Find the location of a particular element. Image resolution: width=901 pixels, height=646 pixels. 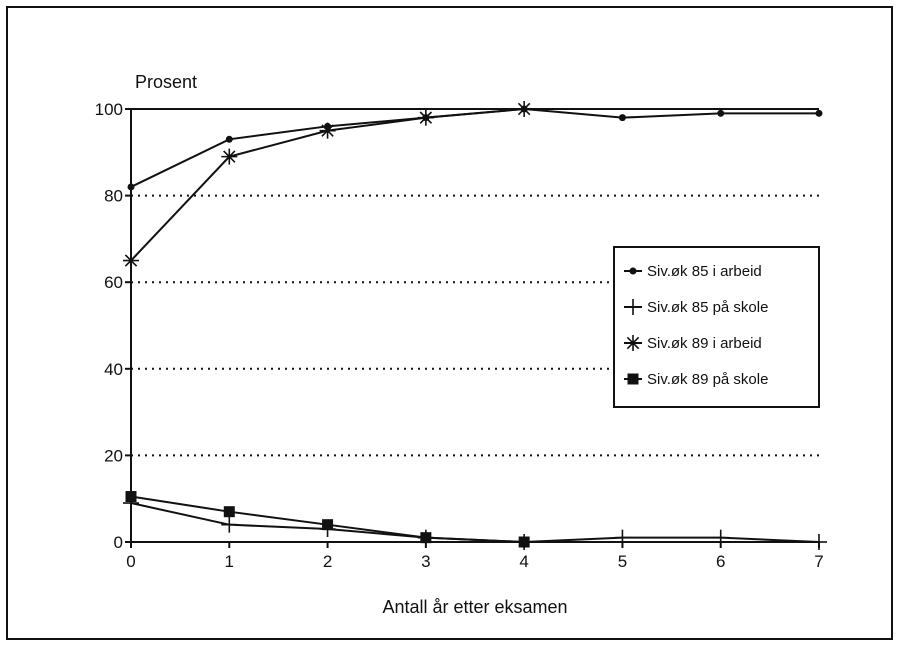

y-tick-label-80: 80 is located at coordinates (113, 196).